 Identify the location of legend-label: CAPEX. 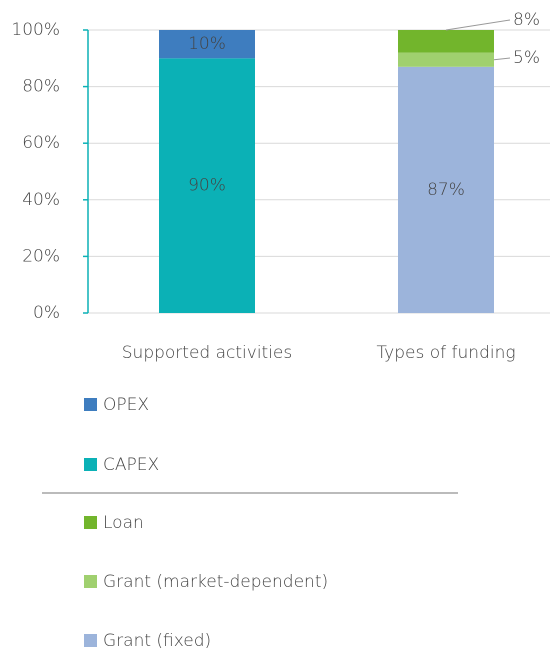
(131, 465).